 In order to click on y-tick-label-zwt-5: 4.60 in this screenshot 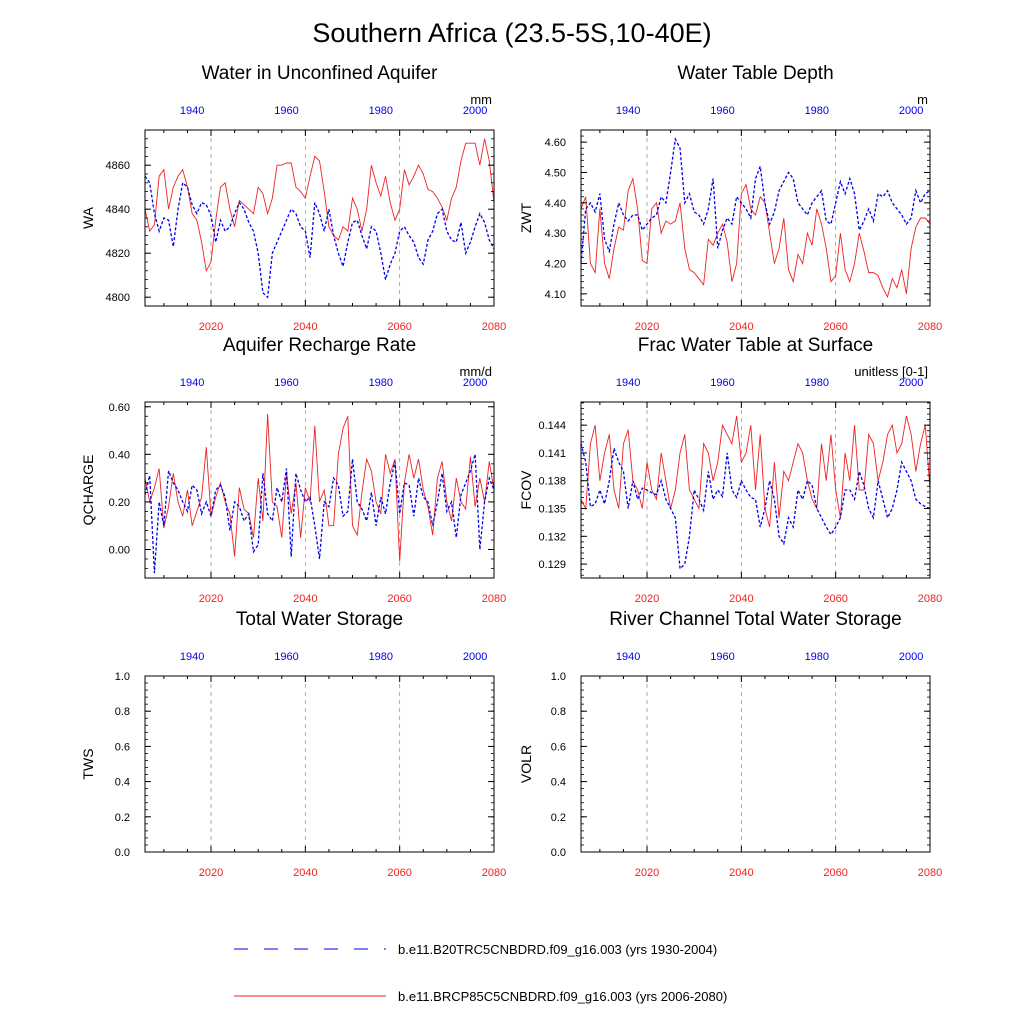, I will do `click(555, 143)`.